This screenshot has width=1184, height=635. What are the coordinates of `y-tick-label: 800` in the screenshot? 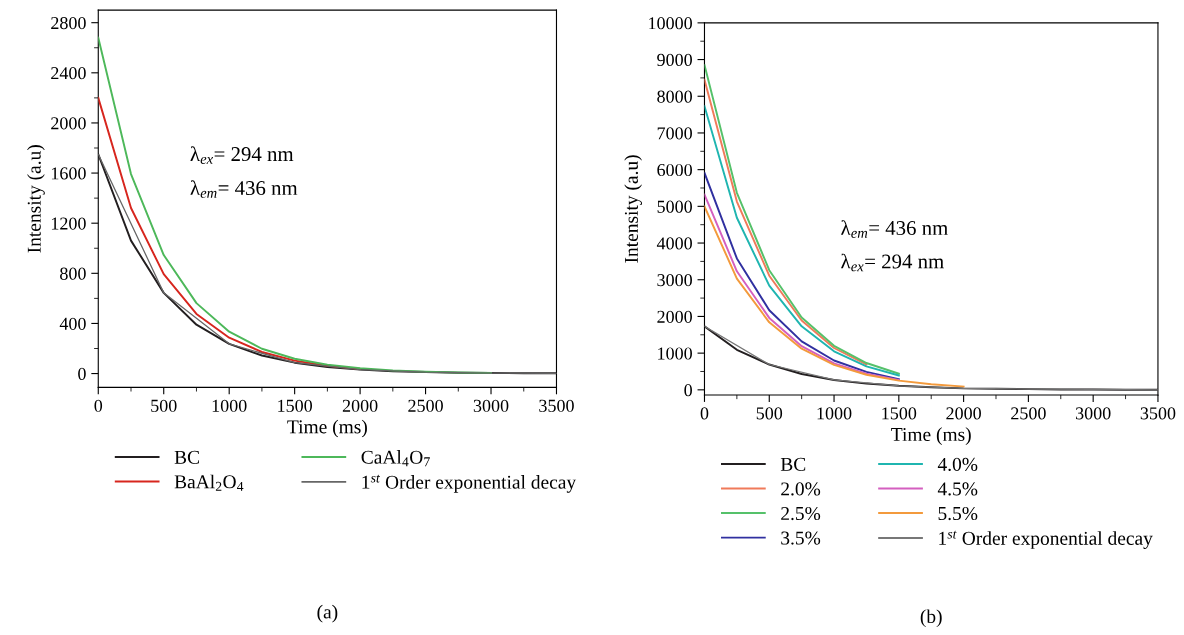 It's located at (73, 273).